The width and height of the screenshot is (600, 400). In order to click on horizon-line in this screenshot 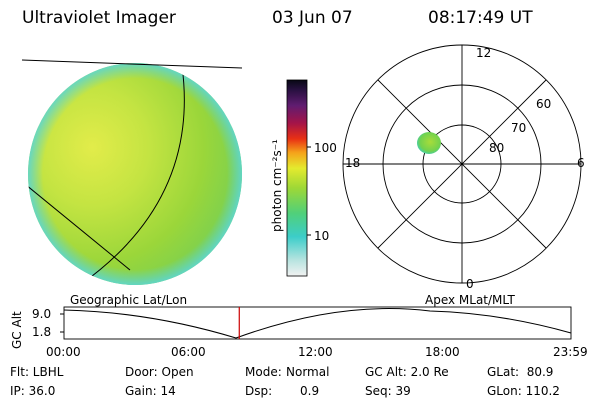, I will do `click(132, 64)`.